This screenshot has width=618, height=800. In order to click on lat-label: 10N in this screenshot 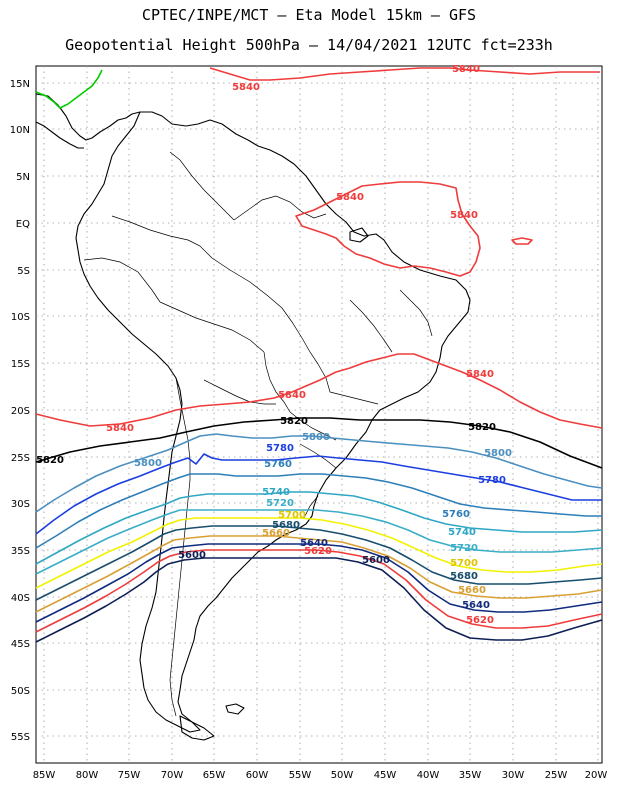, I will do `click(20, 130)`.